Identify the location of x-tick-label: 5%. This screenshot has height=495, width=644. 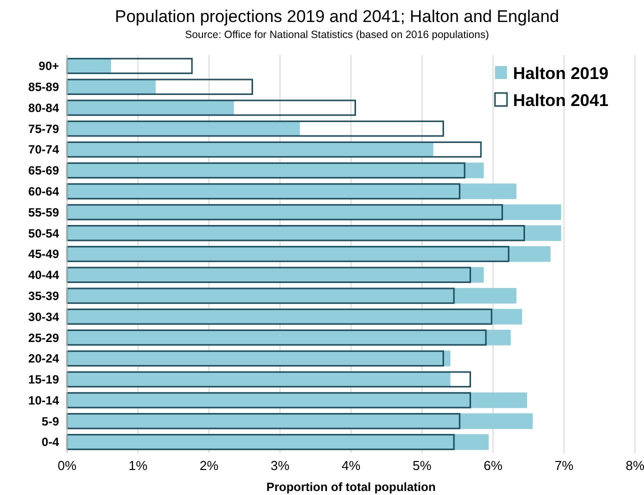
(422, 465).